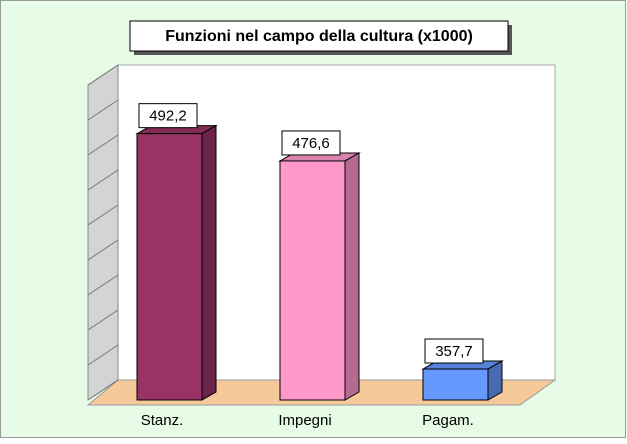  I want to click on x-tick-label: Impegni, so click(304, 420).